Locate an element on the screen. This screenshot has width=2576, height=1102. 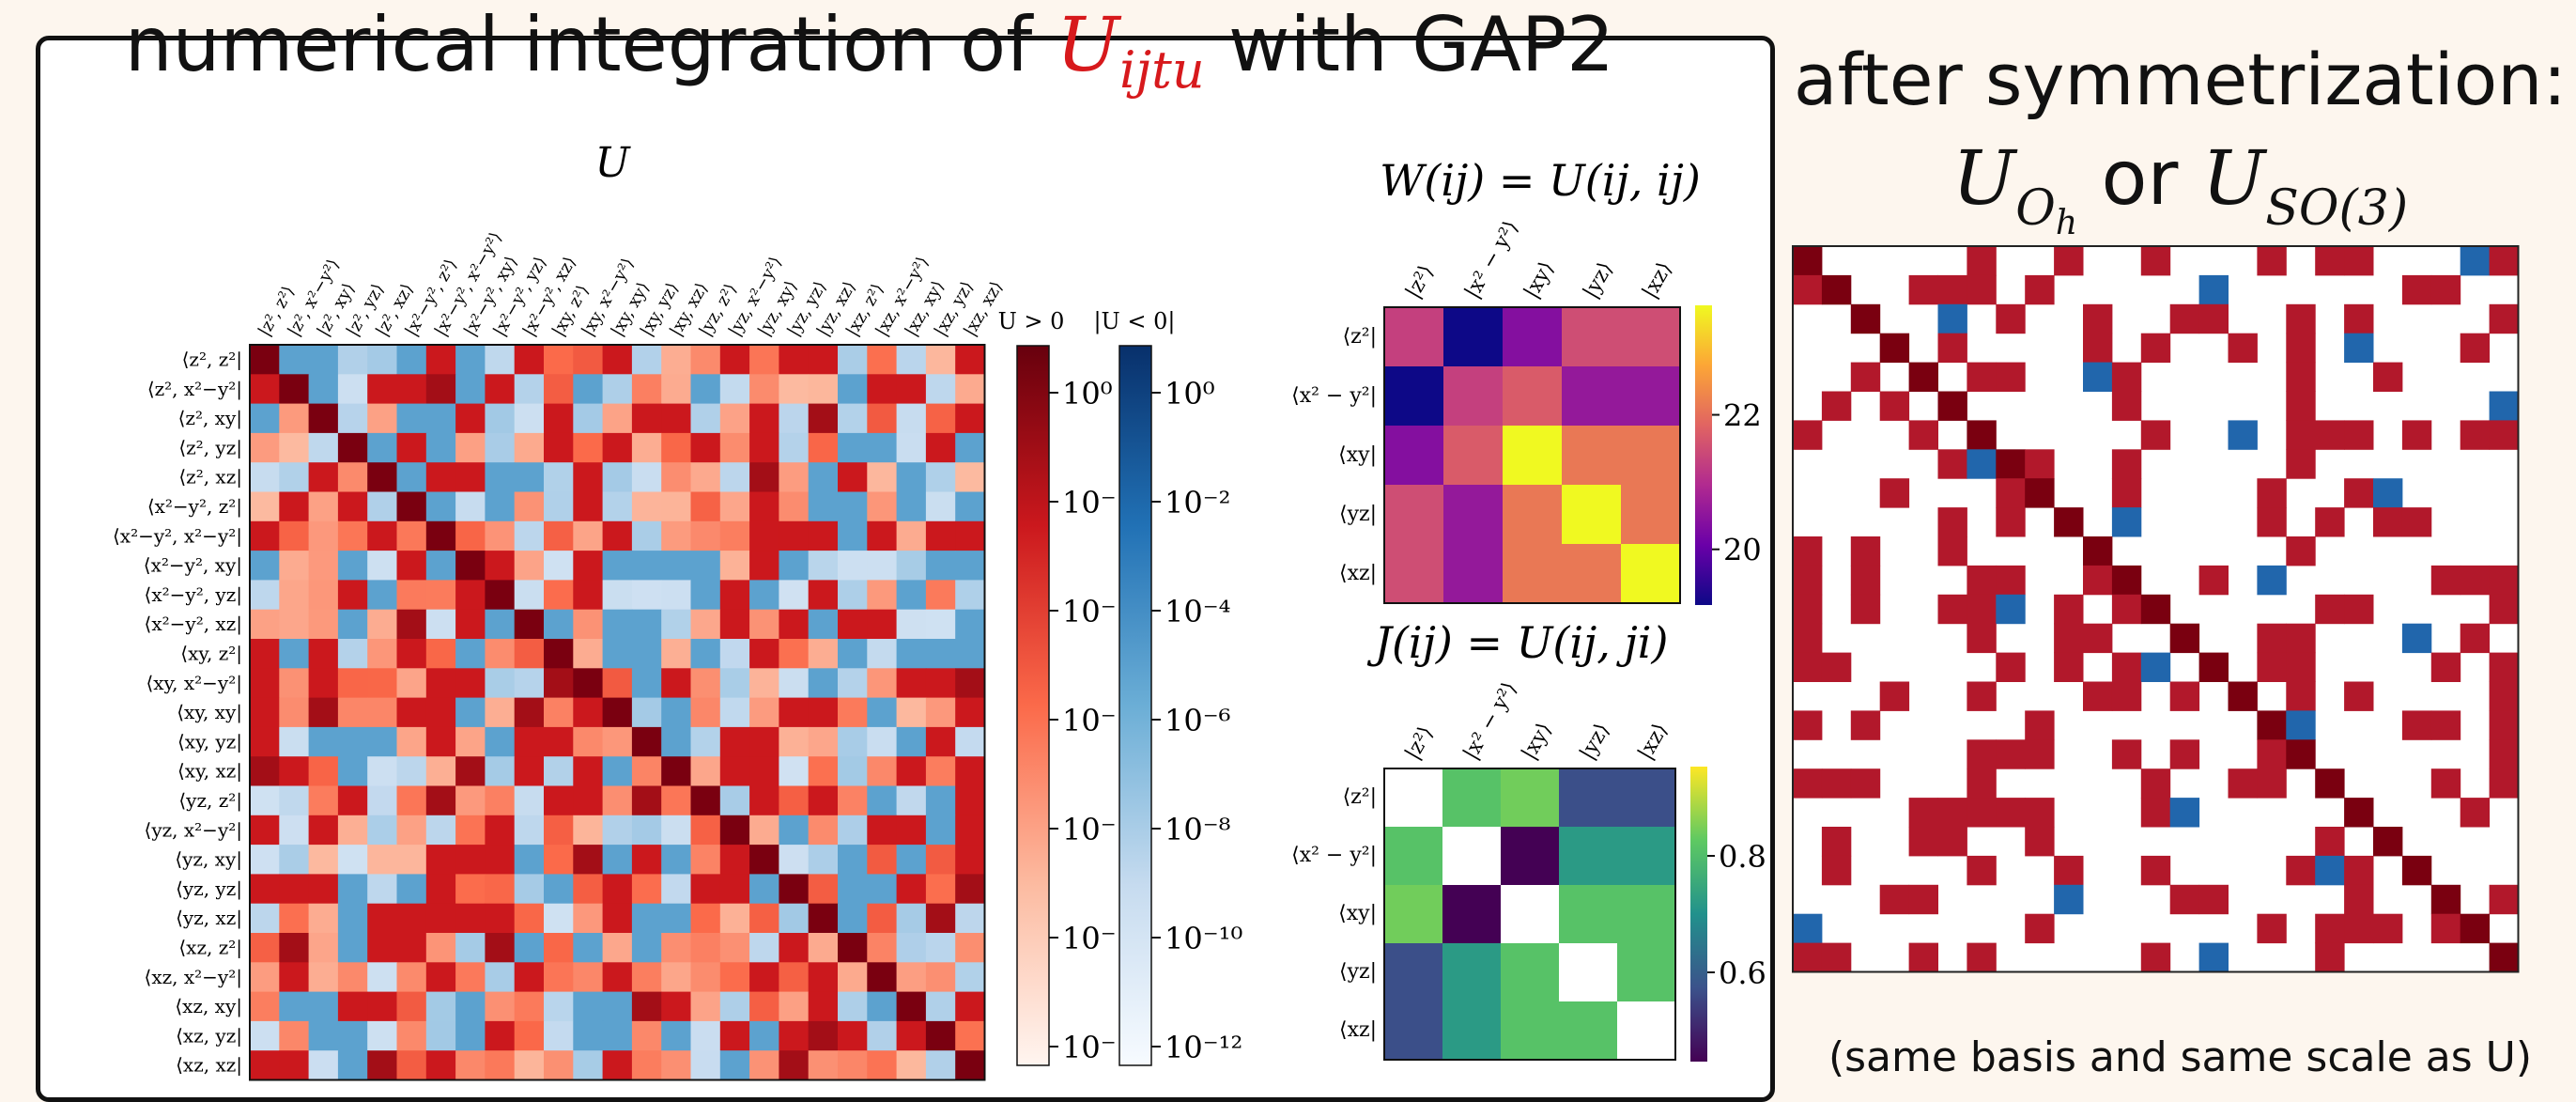
j-grid-colorbar-label: 0.8 is located at coordinates (1742, 857).